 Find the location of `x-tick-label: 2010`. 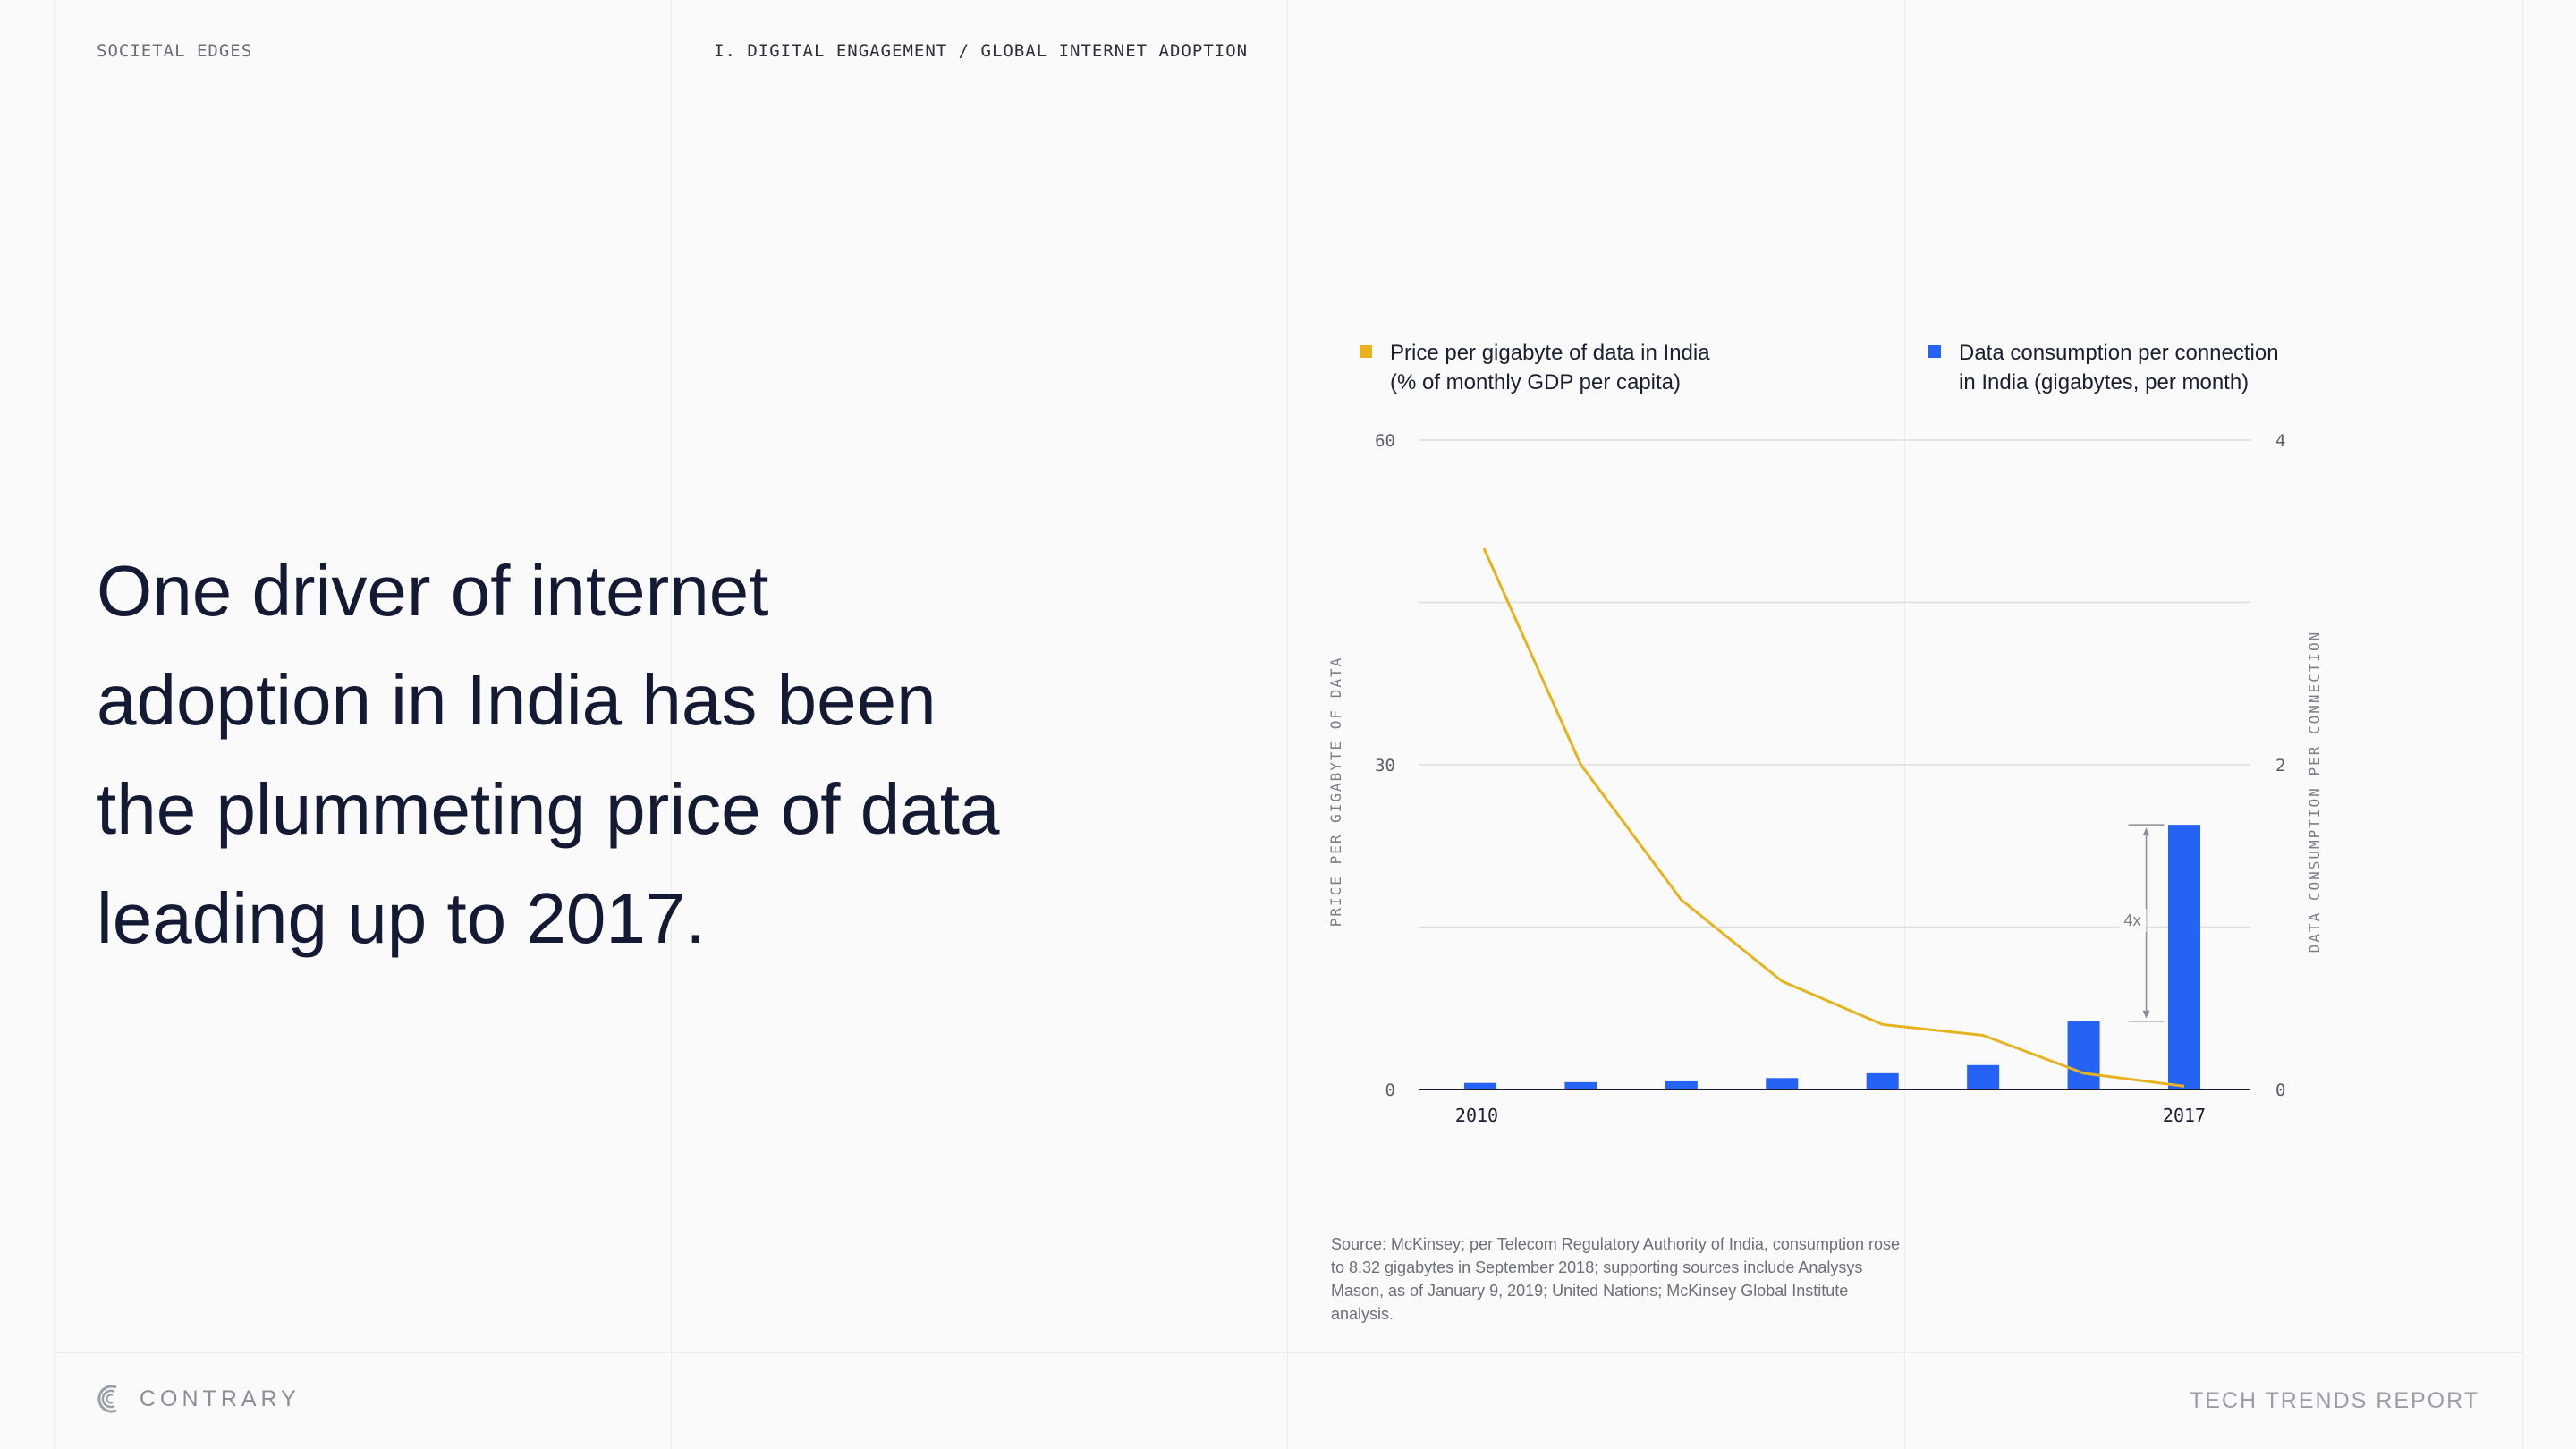

x-tick-label: 2010 is located at coordinates (1476, 1115).